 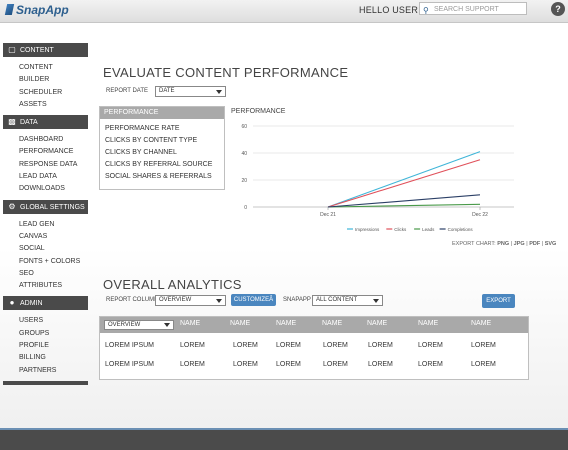 I want to click on report-columns-select: OVERVIEW, so click(x=190, y=300).